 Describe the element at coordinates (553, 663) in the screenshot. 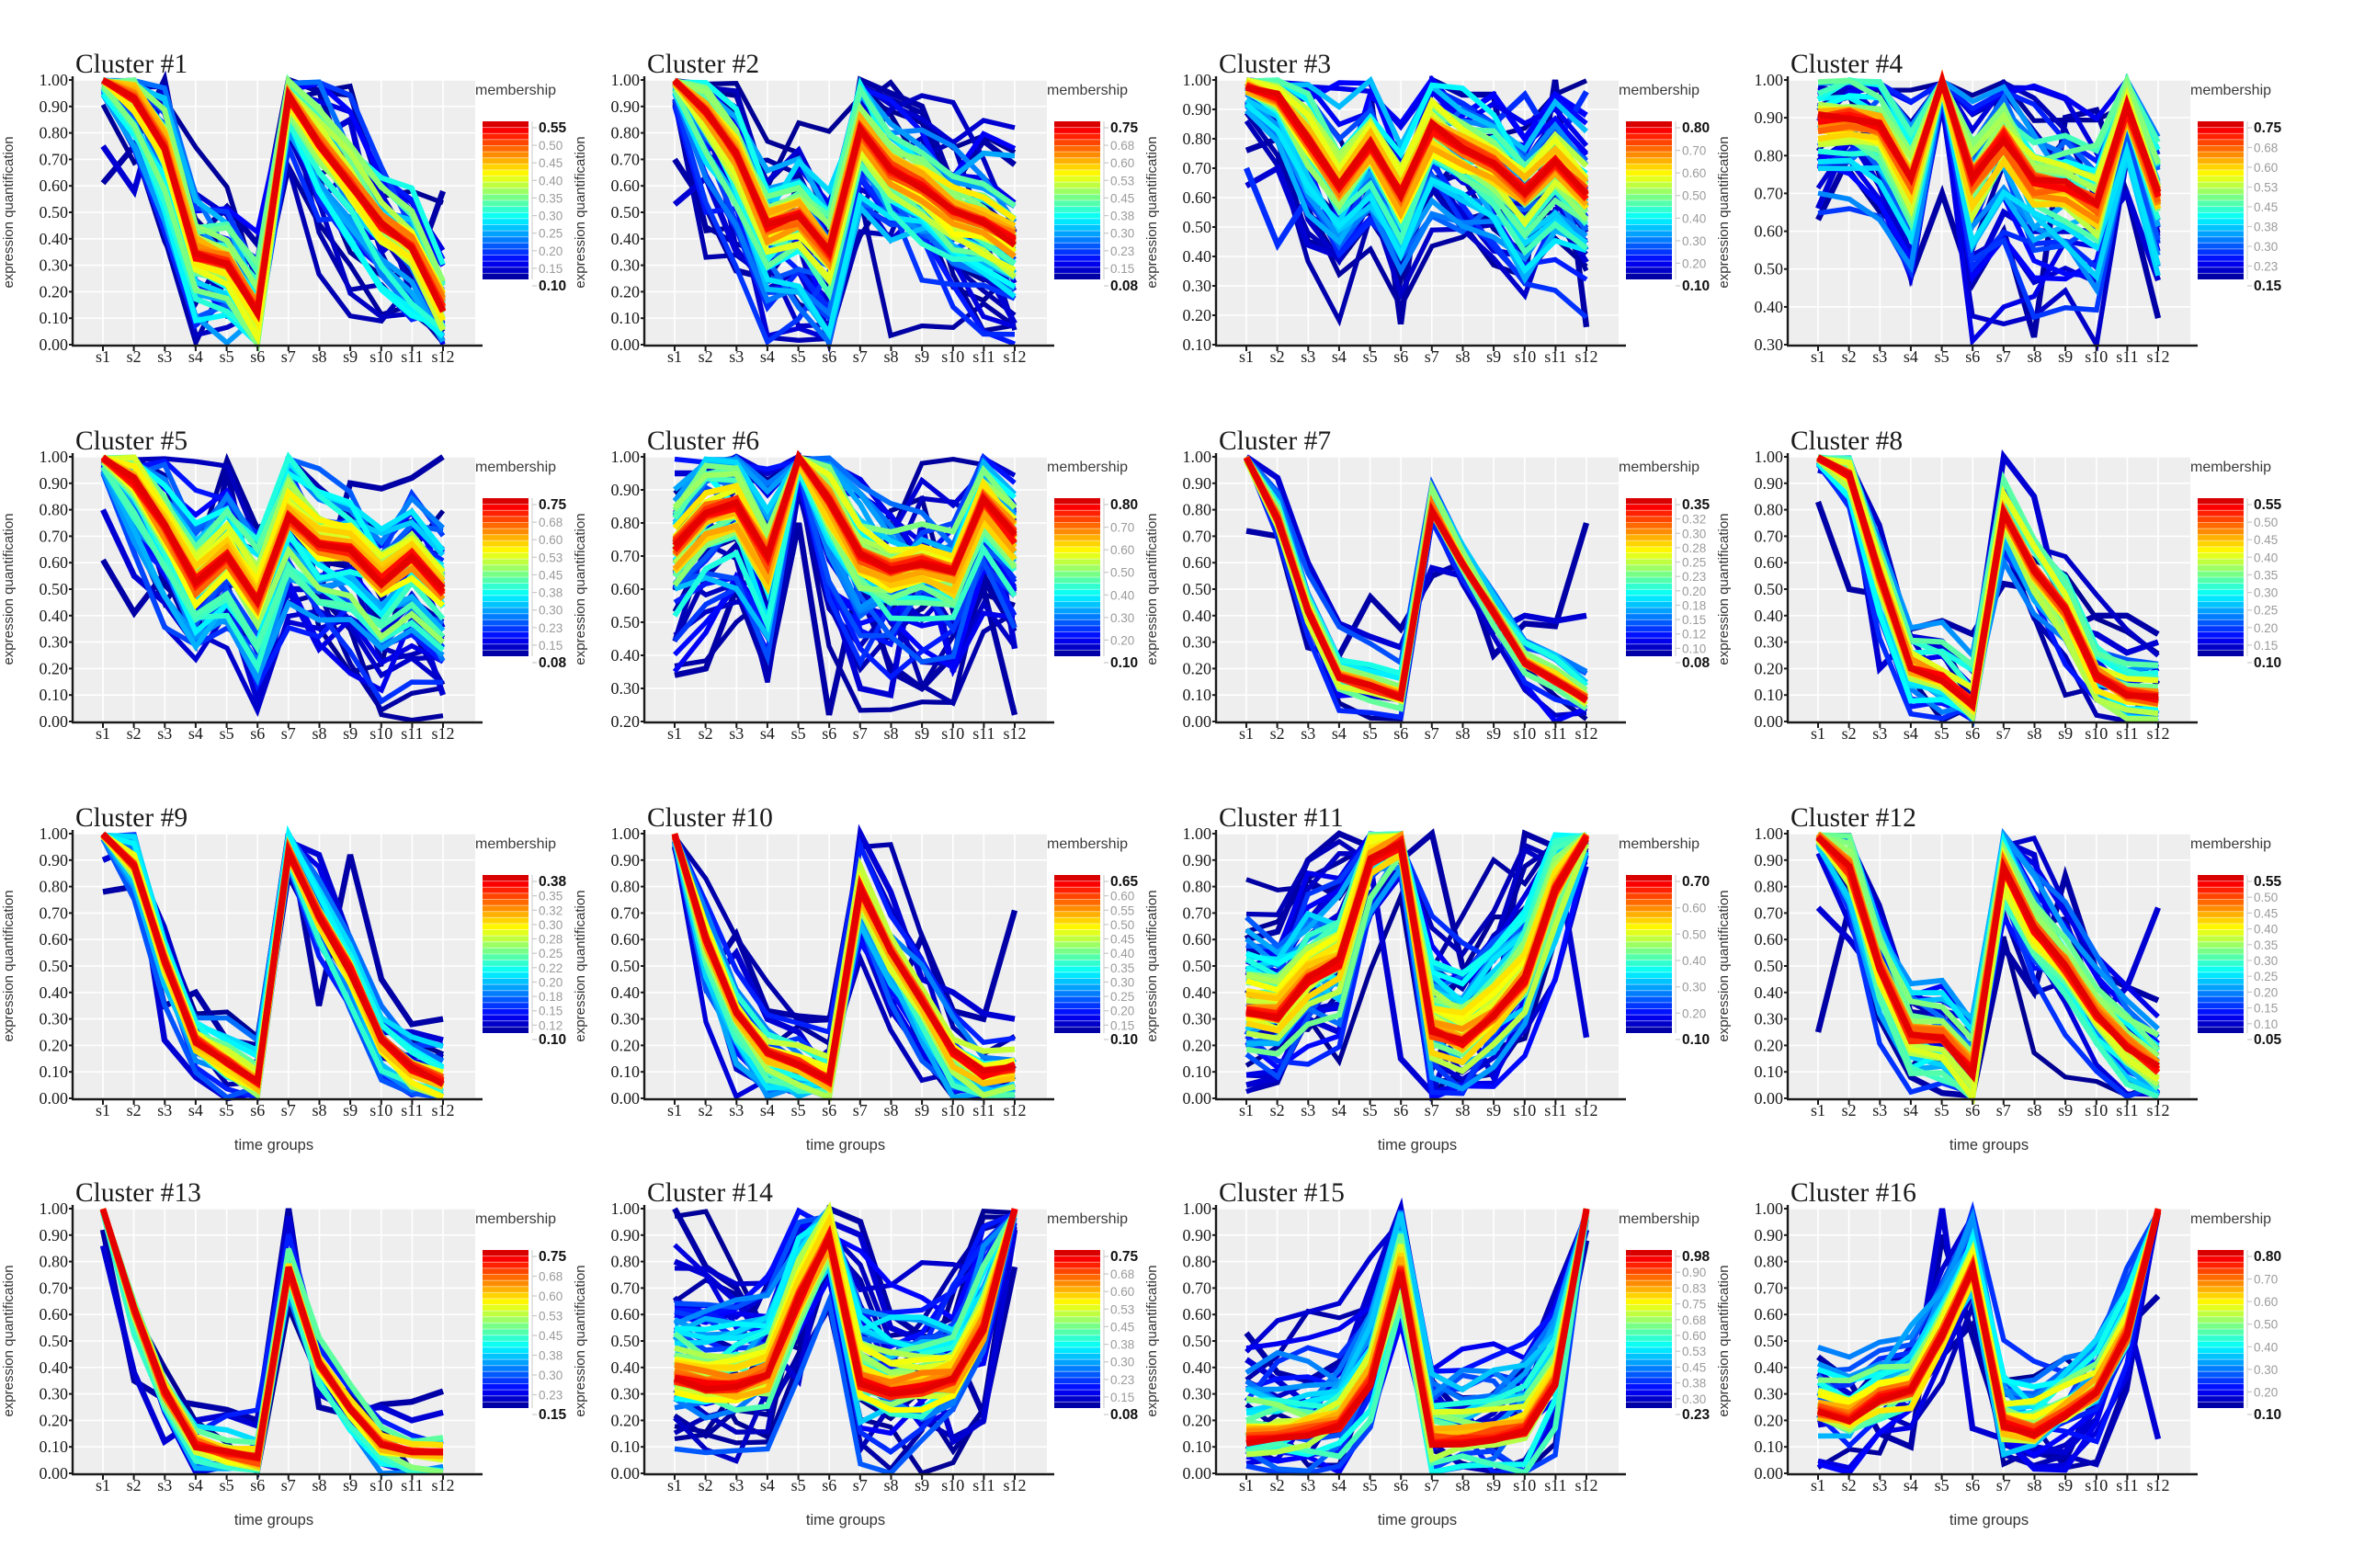

I see `svg-text: 0.08` at that location.